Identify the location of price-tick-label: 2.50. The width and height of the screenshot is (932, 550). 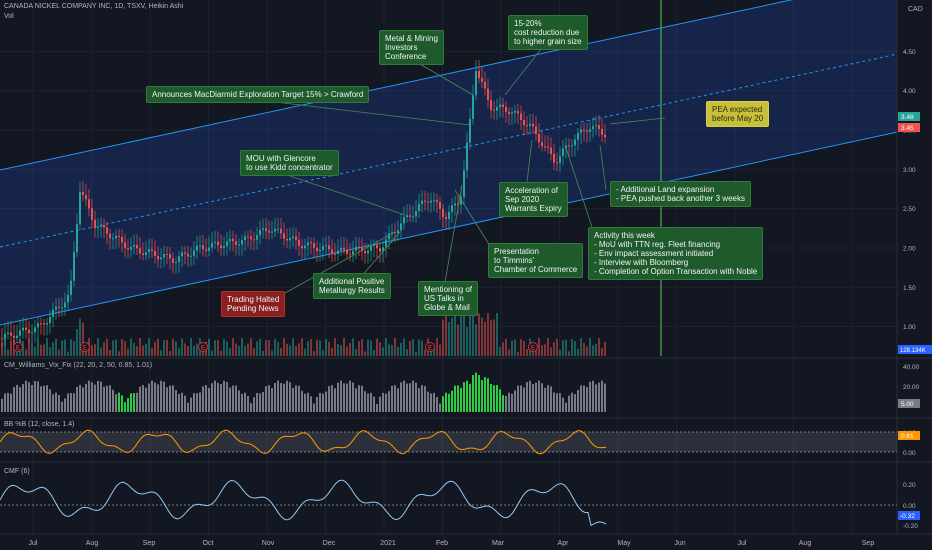
(909, 209).